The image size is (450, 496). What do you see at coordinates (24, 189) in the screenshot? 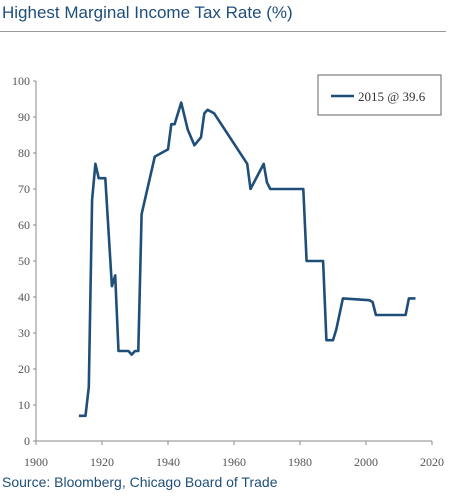
I see `y-tick-label: 70` at bounding box center [24, 189].